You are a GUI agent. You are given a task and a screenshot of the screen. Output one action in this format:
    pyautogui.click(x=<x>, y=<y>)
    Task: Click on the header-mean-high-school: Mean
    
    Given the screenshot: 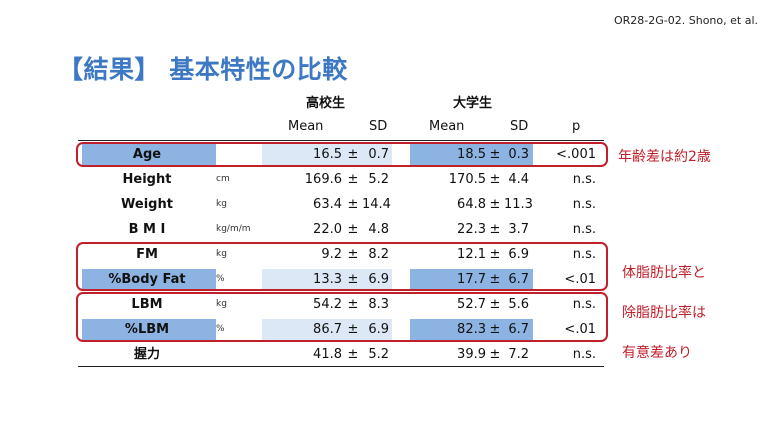 What is the action you would take?
    pyautogui.click(x=306, y=126)
    